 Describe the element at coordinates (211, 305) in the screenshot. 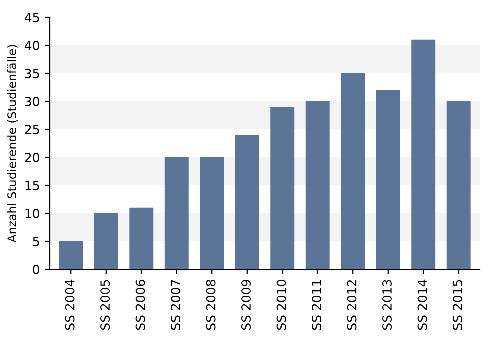

I see `x-tick-label: SS 2008` at that location.